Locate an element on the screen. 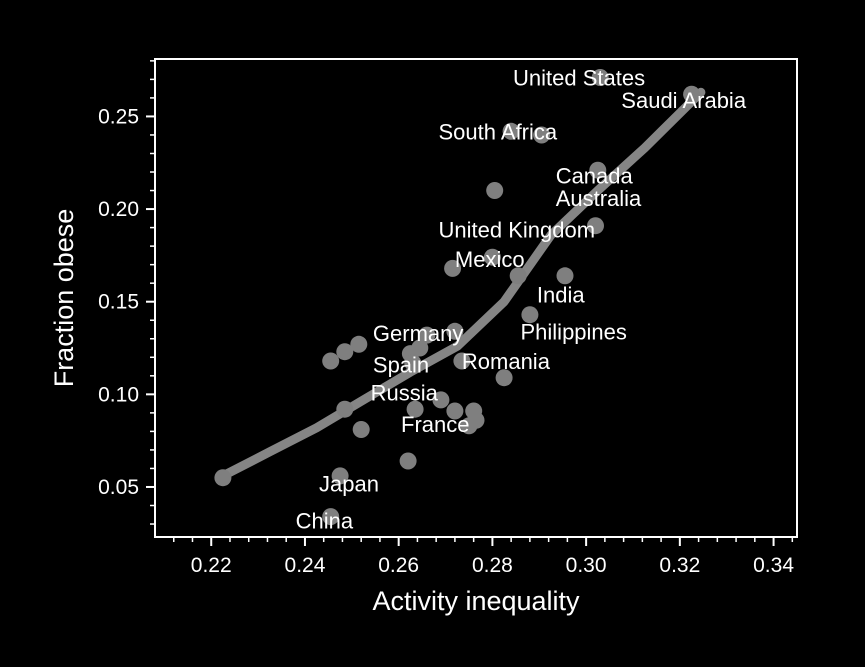 The width and height of the screenshot is (865, 667). annotation-spain: Spain is located at coordinates (401, 365).